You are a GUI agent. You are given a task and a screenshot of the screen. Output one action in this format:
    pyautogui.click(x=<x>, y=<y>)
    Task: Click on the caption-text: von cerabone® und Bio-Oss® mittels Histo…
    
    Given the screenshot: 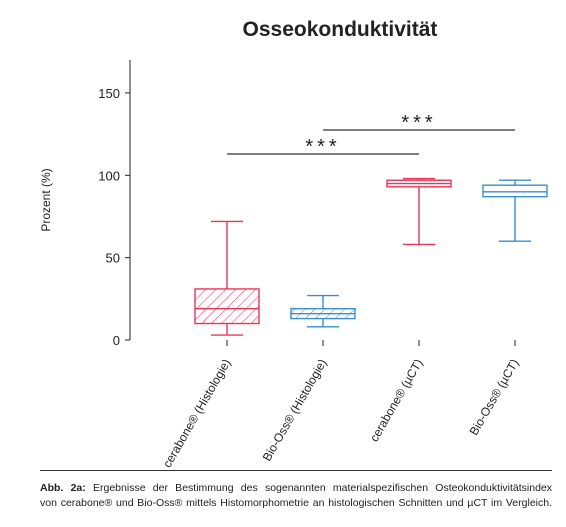 What is the action you would take?
    pyautogui.click(x=296, y=503)
    